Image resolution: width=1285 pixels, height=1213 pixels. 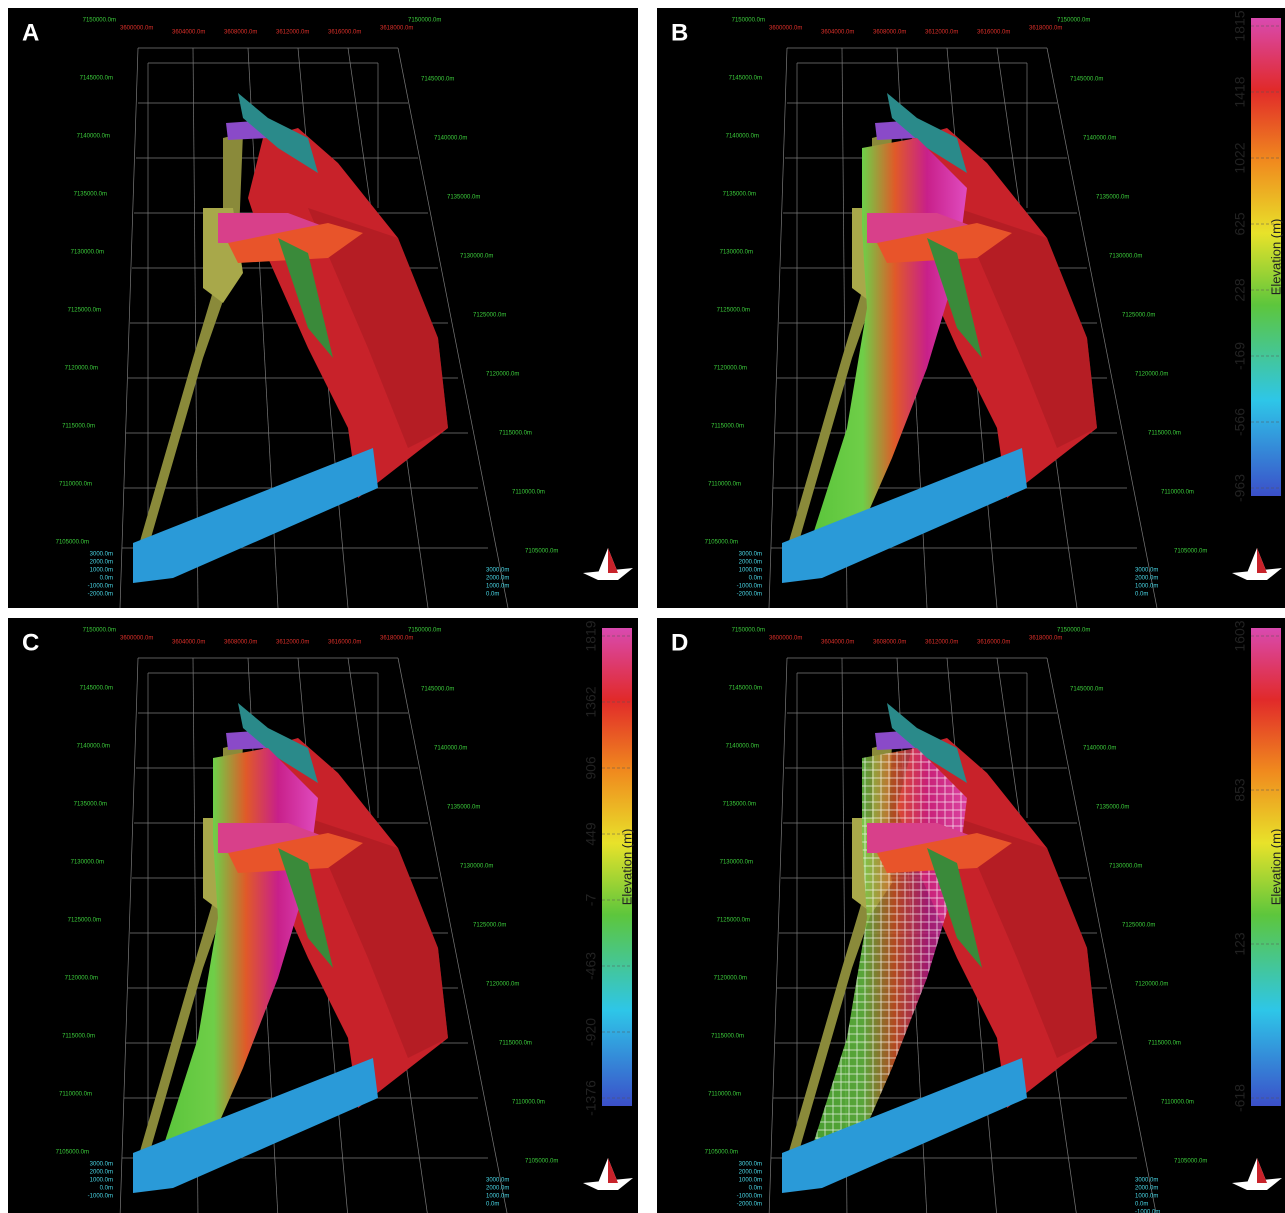 I want to click on colorbar-tick-label: 1815, so click(x=1240, y=25).